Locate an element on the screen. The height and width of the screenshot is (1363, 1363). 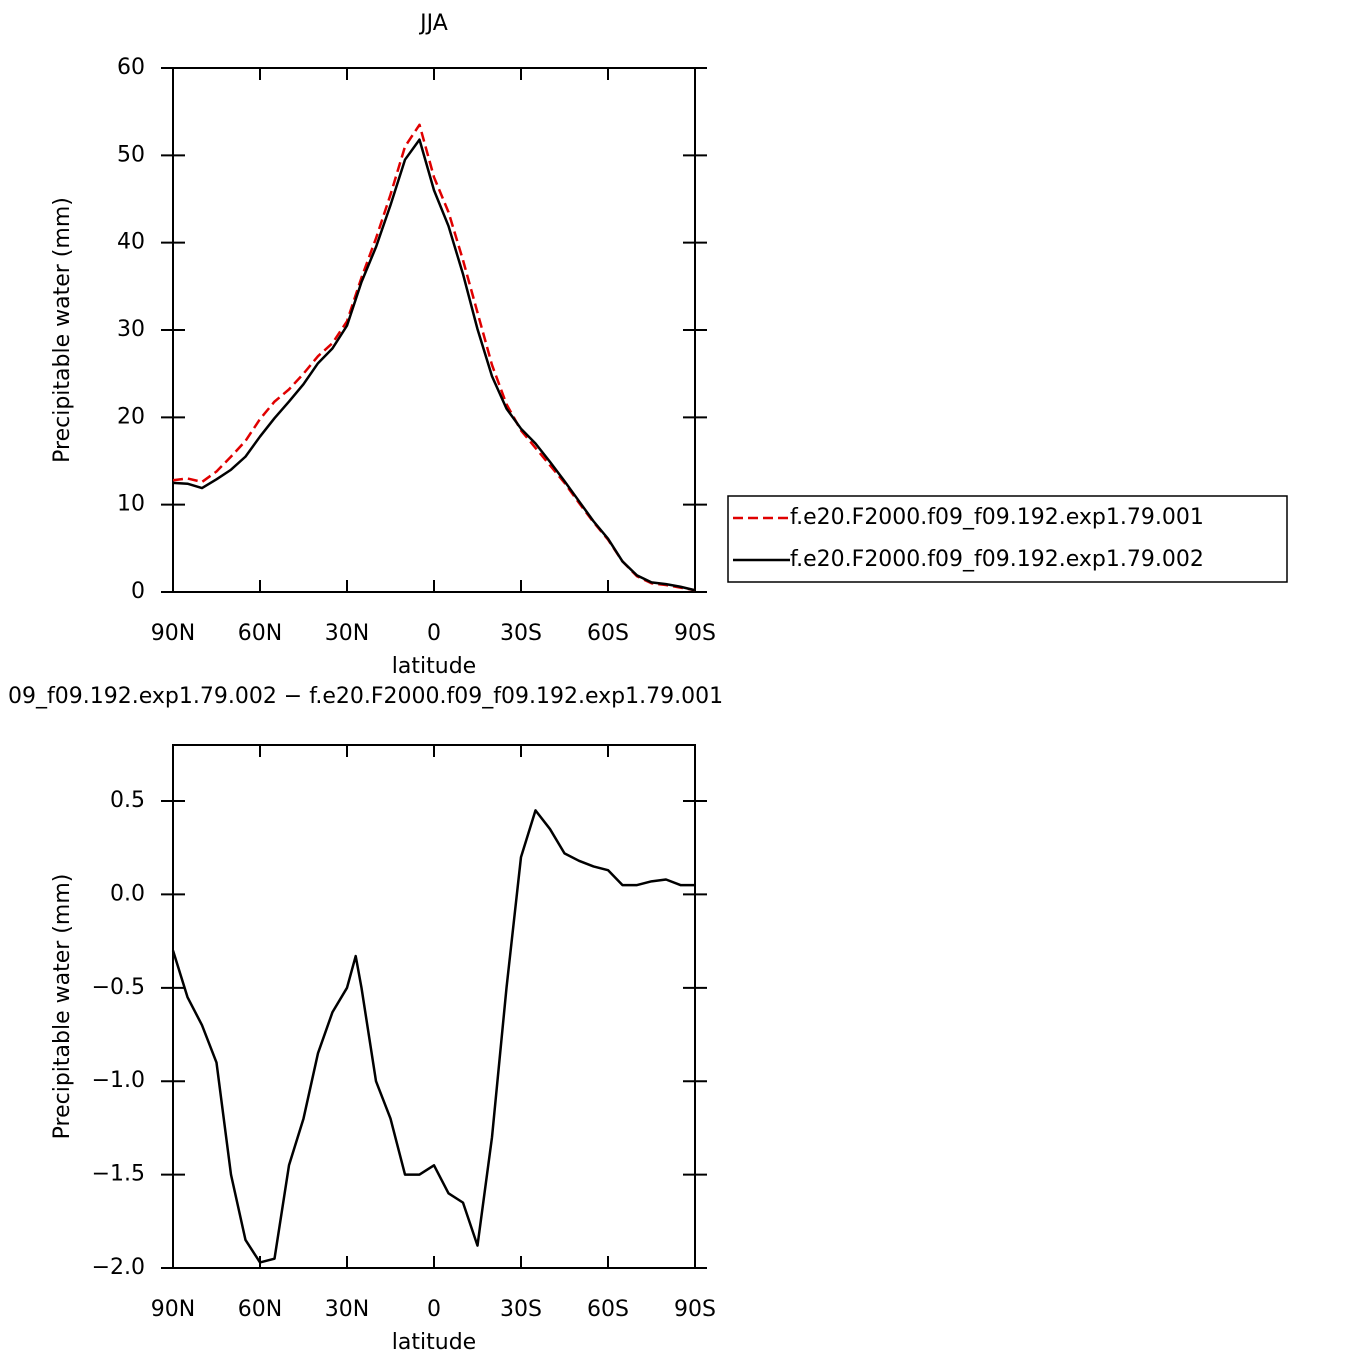
y-tick-label: −1.5 is located at coordinates (118, 1174).